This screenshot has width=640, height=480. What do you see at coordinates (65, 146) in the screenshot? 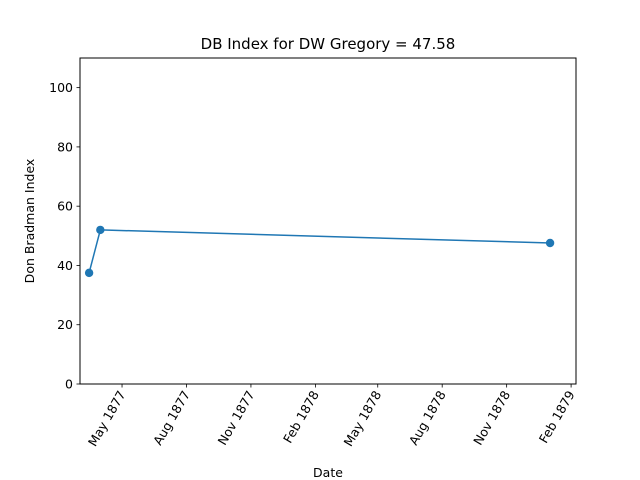
I see `y-tick-label: 80` at bounding box center [65, 146].